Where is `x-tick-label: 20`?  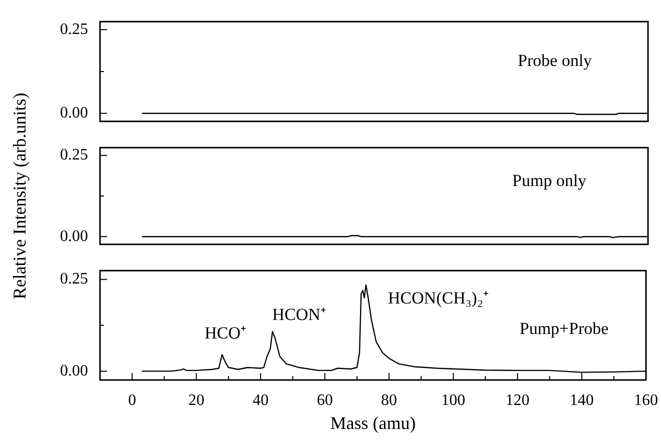
x-tick-label: 20 is located at coordinates (196, 400).